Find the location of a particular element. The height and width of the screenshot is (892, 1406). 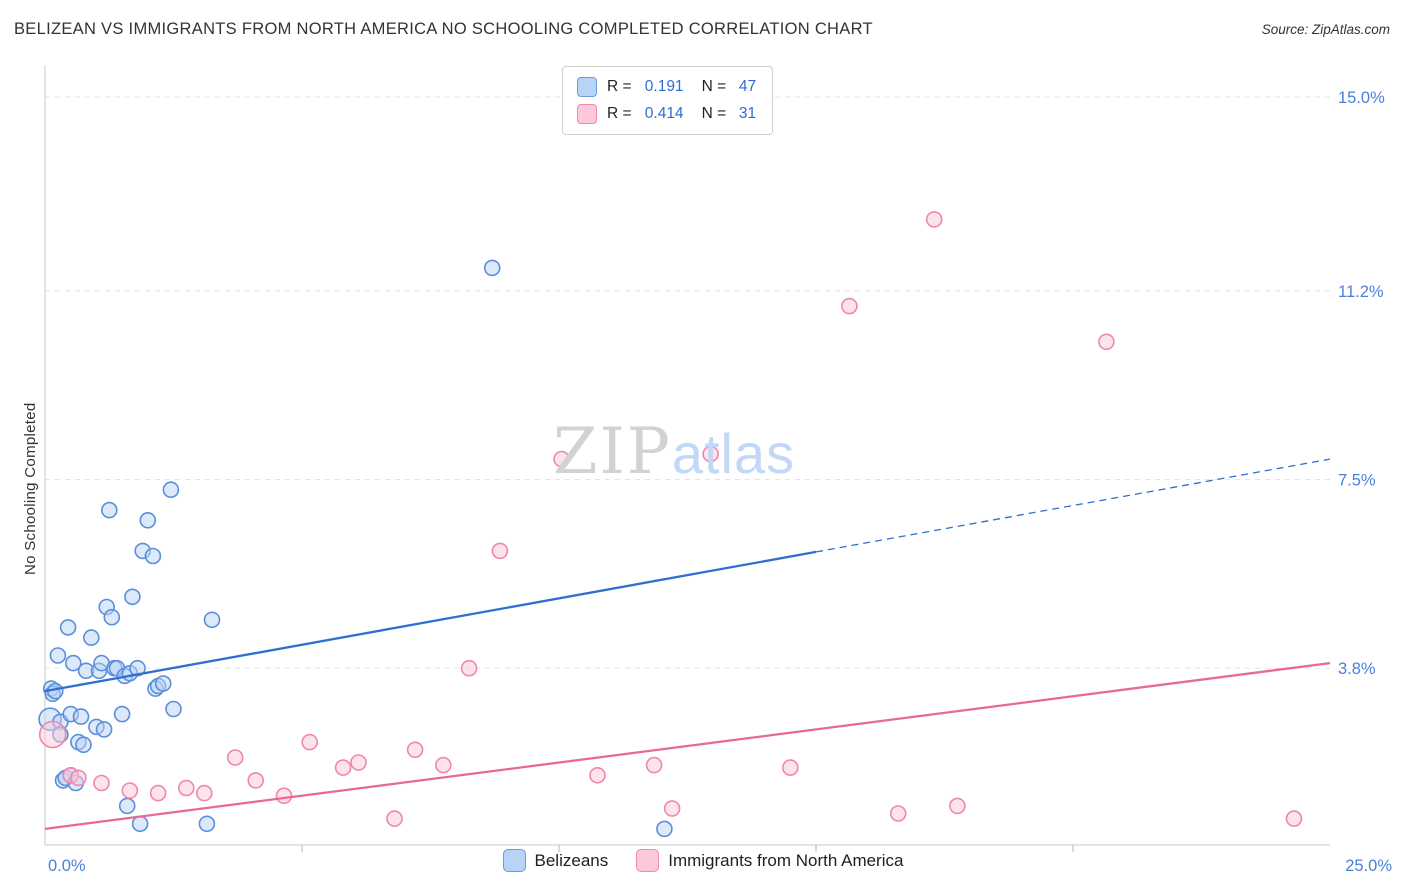

trend-line-solid is located at coordinates (430, 621).